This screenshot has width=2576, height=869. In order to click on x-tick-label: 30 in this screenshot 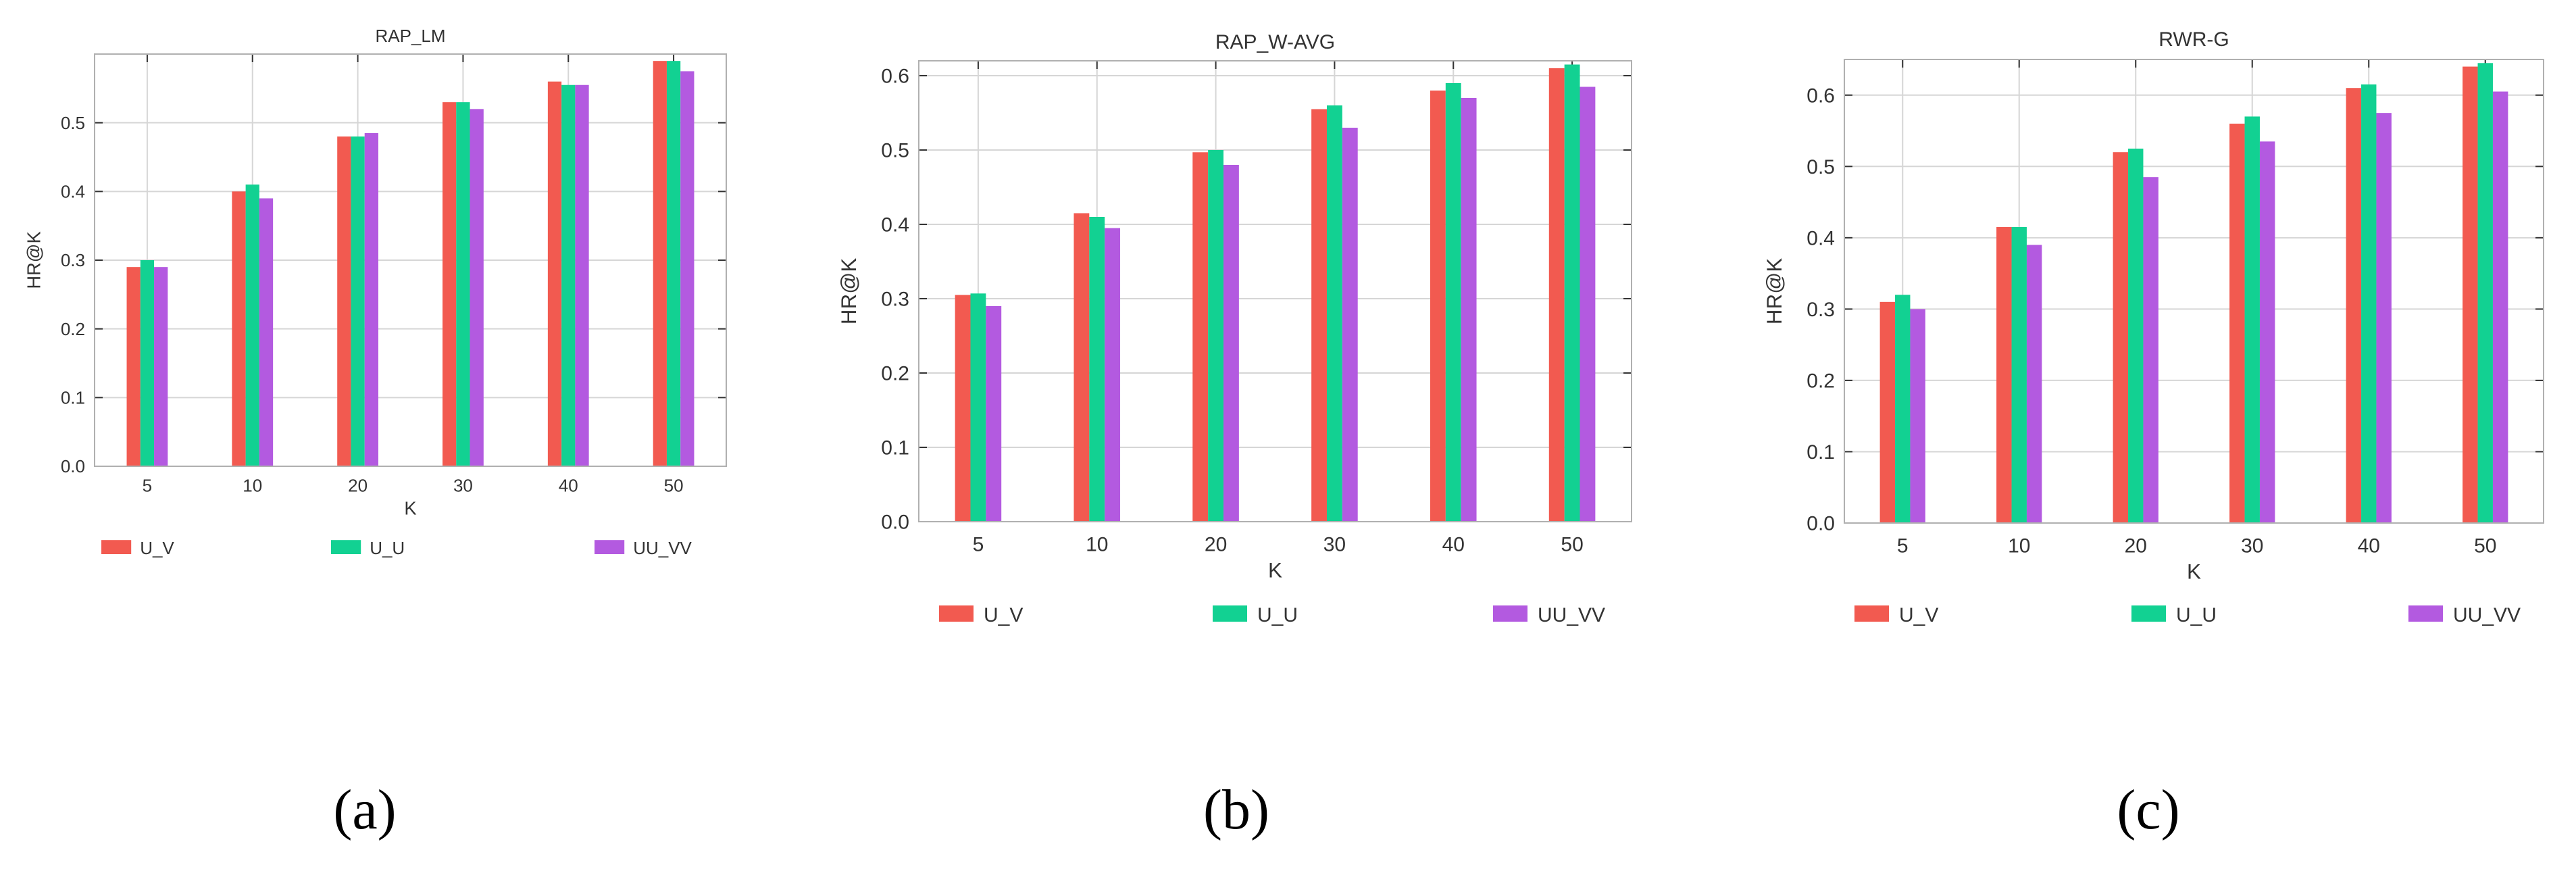, I will do `click(463, 486)`.